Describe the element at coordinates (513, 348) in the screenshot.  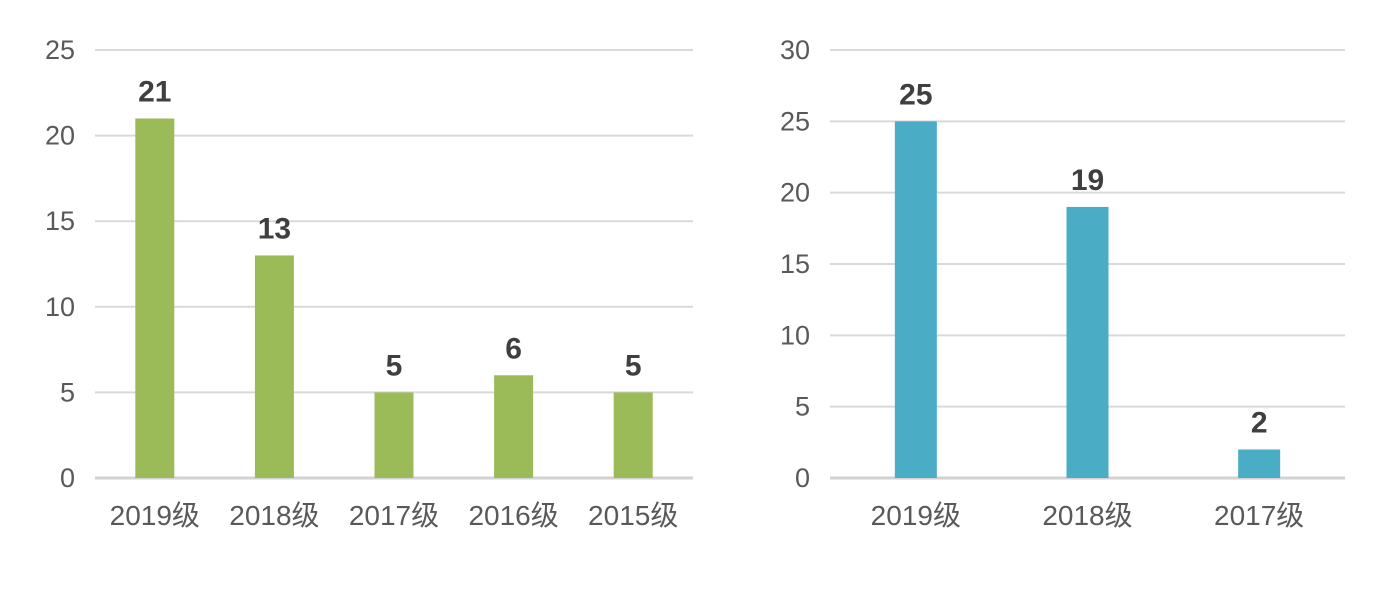
I see `bar-value-label: 6` at that location.